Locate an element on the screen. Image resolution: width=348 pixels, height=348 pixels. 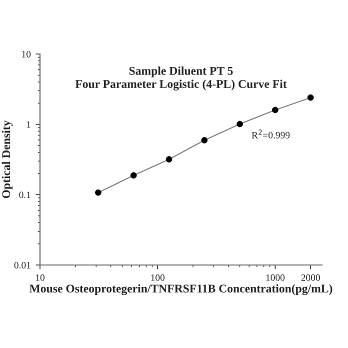
x-tick-label: 2000 is located at coordinates (310, 277).